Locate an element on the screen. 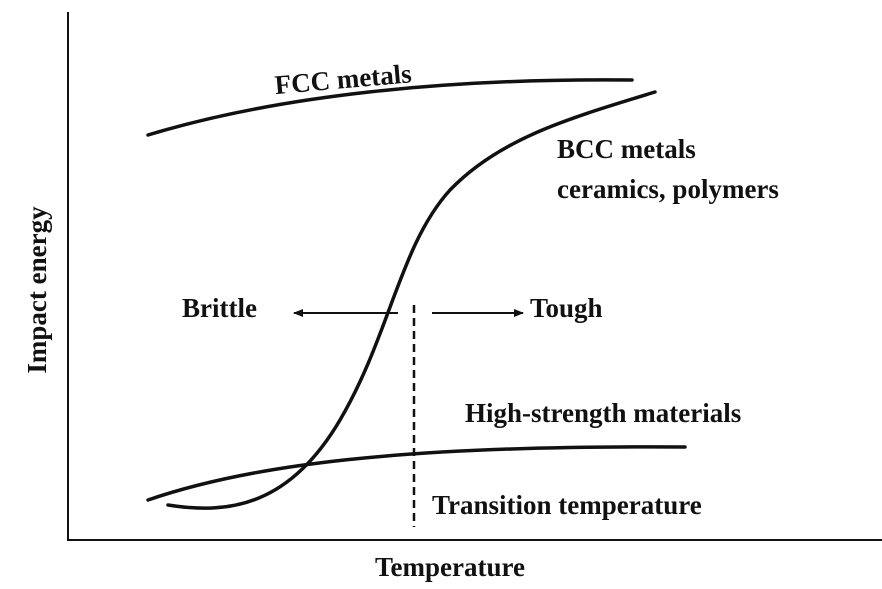  curve-label: High-strength materials is located at coordinates (603, 413).